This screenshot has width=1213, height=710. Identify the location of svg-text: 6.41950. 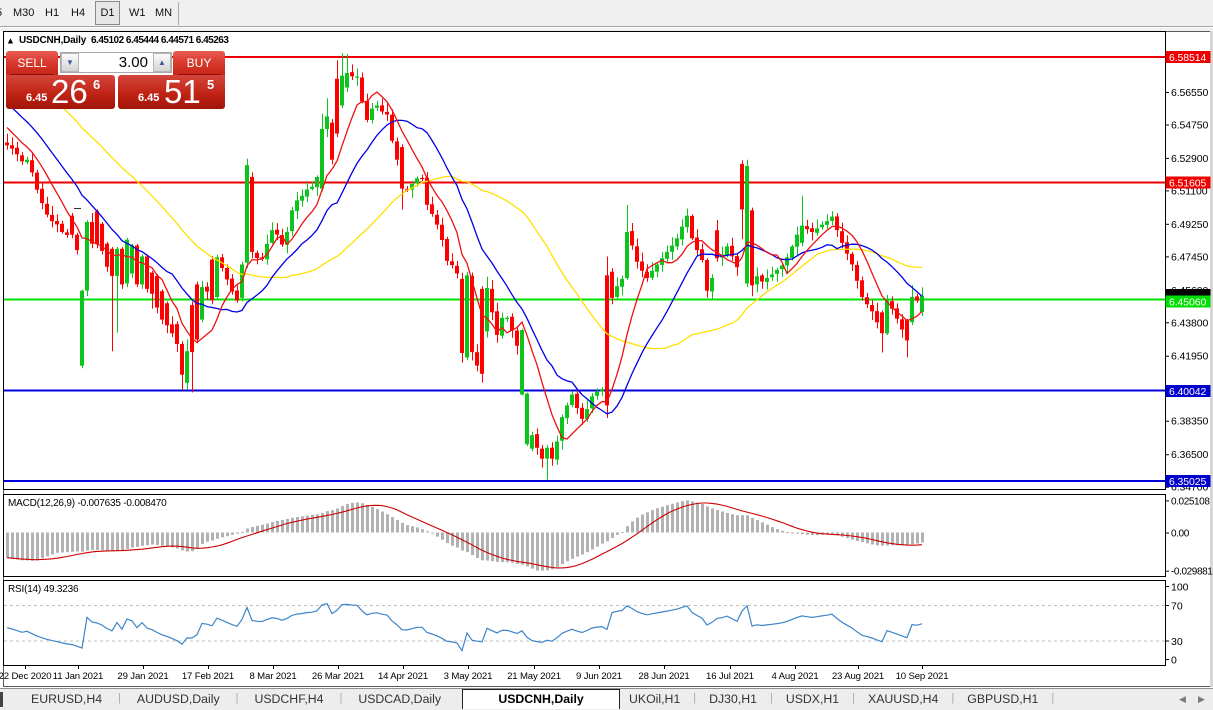
(1190, 357).